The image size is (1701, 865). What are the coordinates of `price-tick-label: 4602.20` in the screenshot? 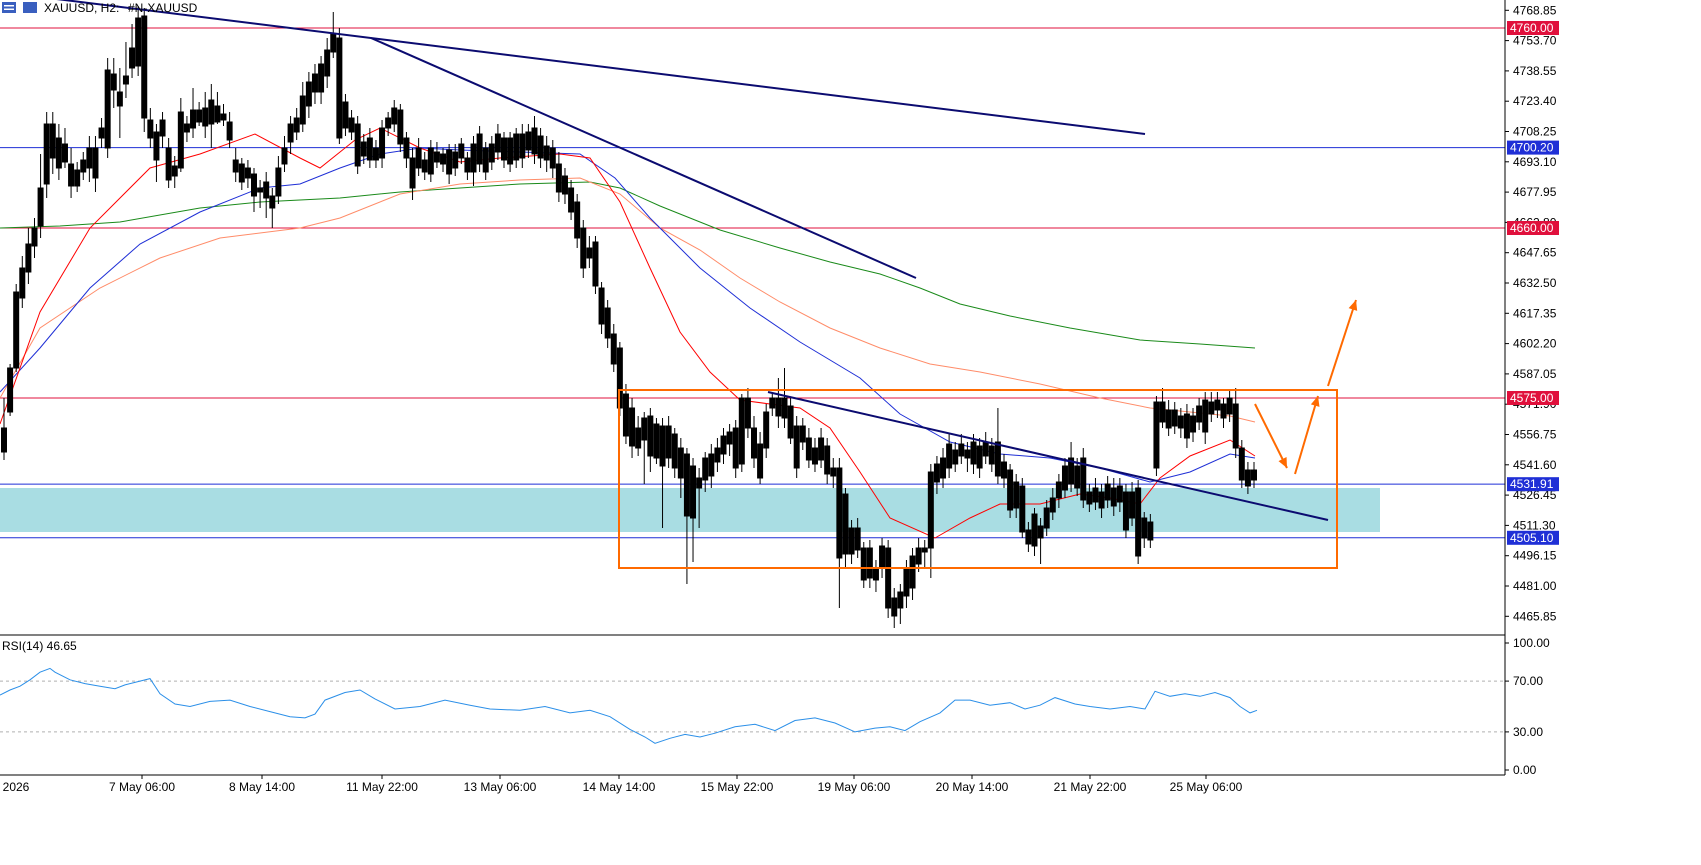 It's located at (1535, 344).